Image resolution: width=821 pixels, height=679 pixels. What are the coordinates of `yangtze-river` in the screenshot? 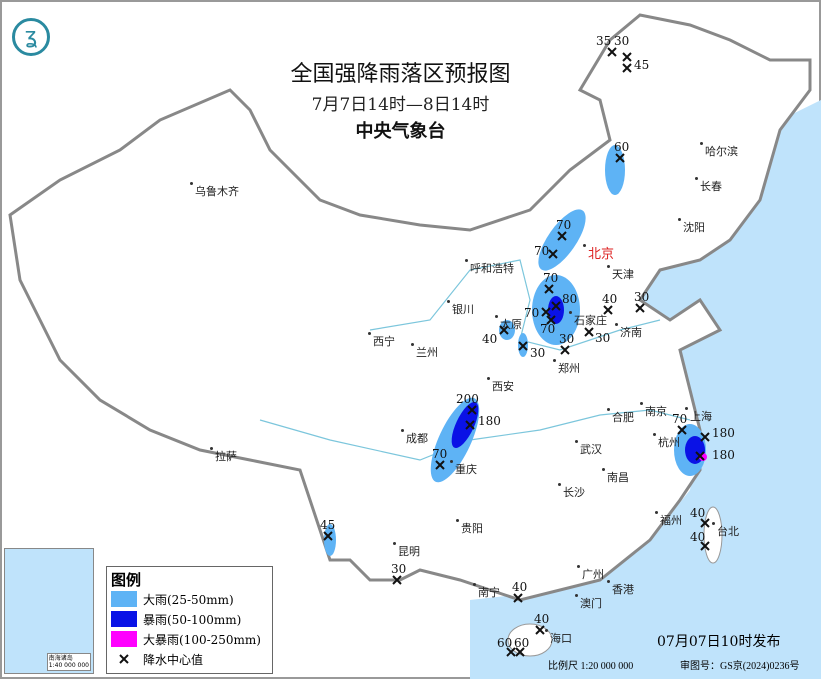 It's located at (475, 435).